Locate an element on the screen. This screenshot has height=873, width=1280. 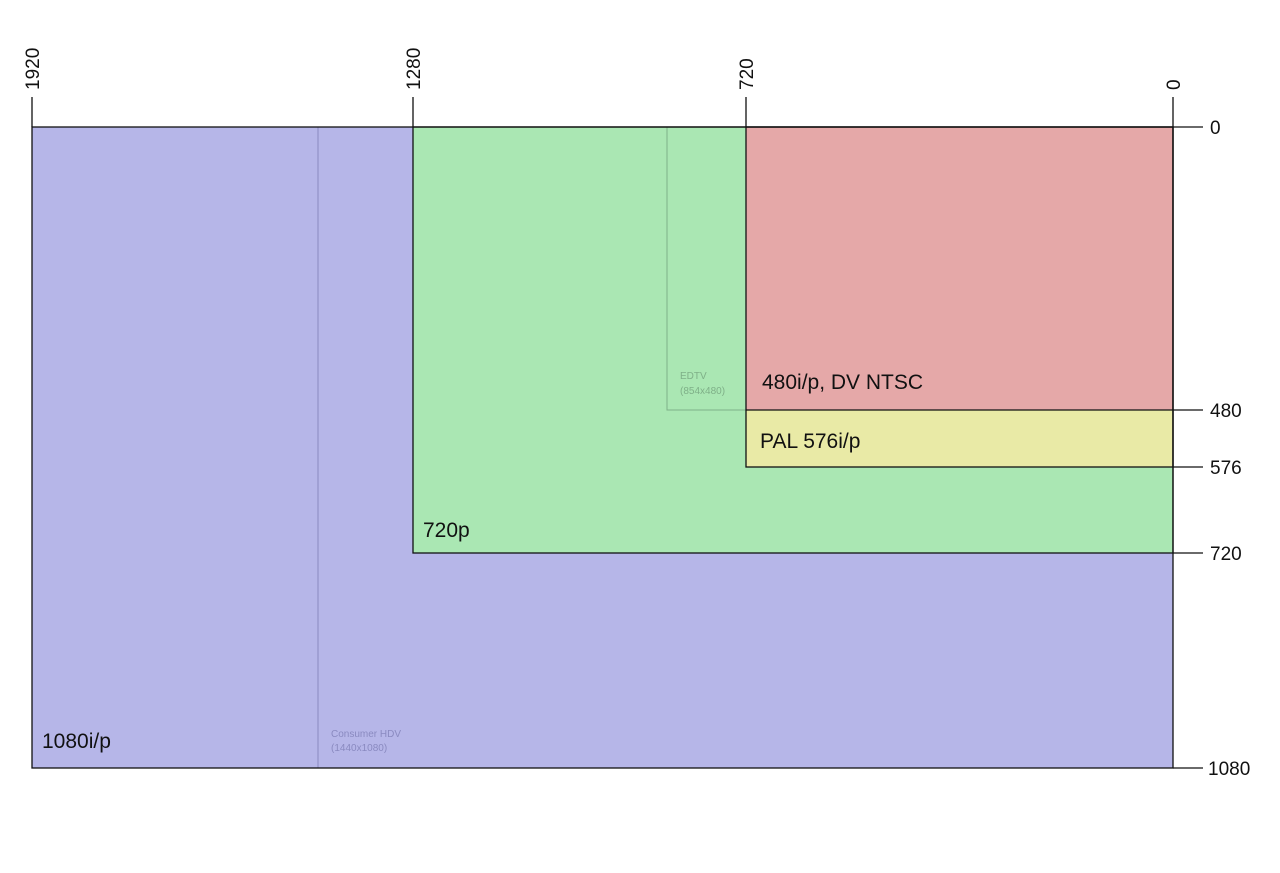
right-label-0: 0 is located at coordinates (1215, 128).